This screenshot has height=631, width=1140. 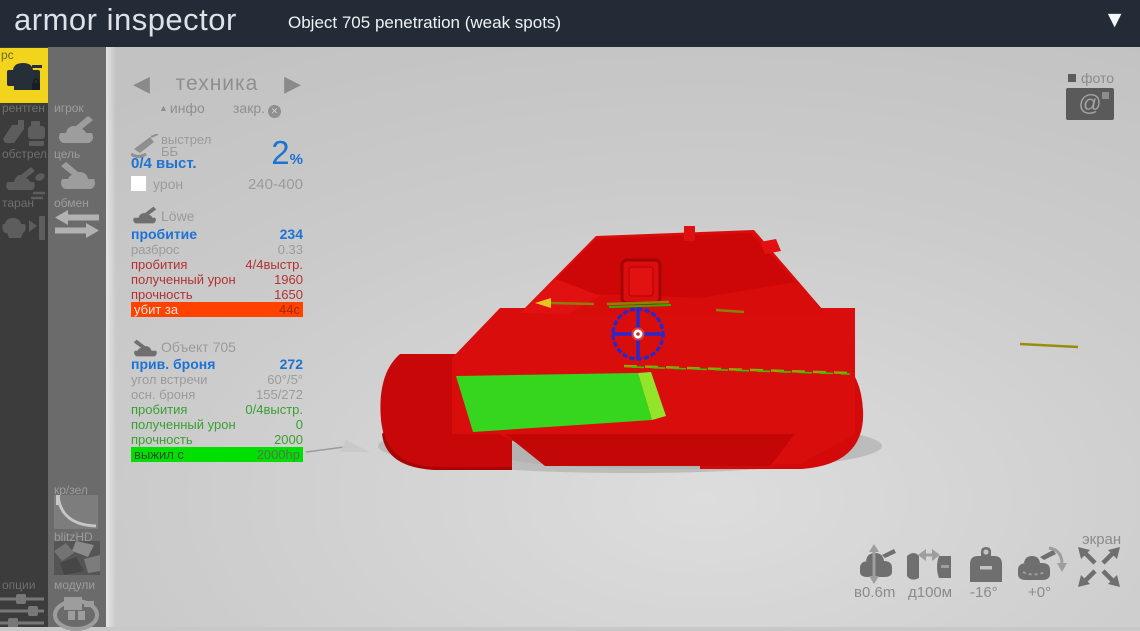 I want to click on menu-dropdown-icon: ▼, so click(x=1114, y=19).